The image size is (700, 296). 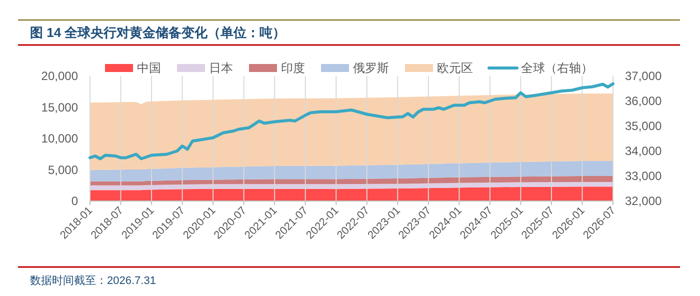 I want to click on y2-tick-label: 35,000, so click(x=643, y=126).